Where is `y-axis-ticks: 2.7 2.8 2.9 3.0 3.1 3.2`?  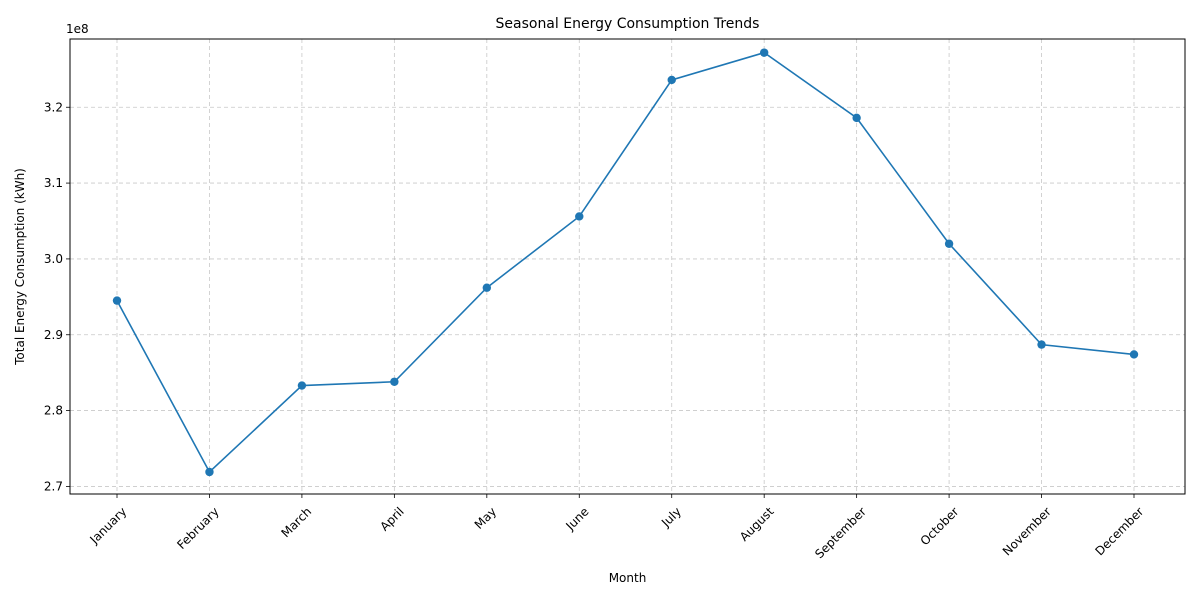
y-axis-ticks: 2.7 2.8 2.9 3.0 3.1 3.2 is located at coordinates (57, 296).